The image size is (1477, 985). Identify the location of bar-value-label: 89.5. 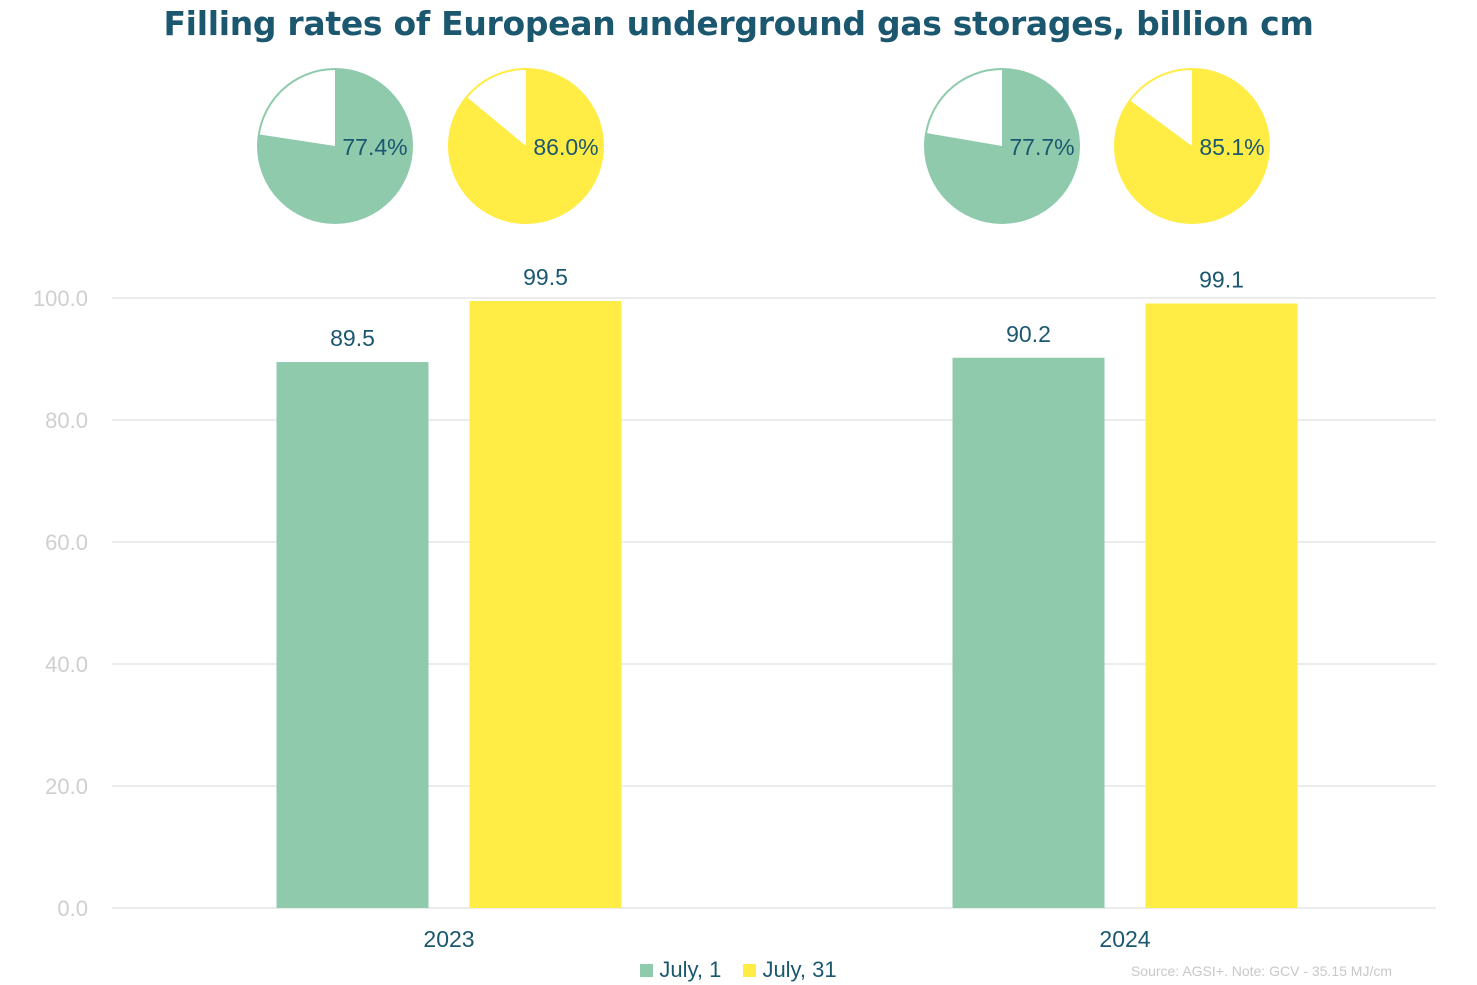
(352, 338).